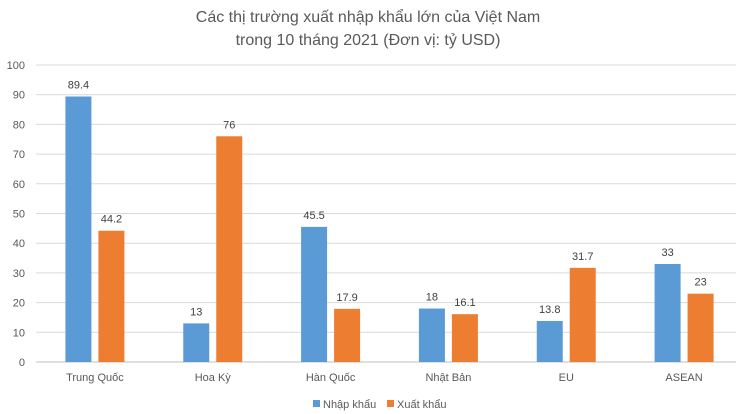 The width and height of the screenshot is (736, 414). Describe the element at coordinates (22, 363) in the screenshot. I see `y-tick-label: 0` at that location.